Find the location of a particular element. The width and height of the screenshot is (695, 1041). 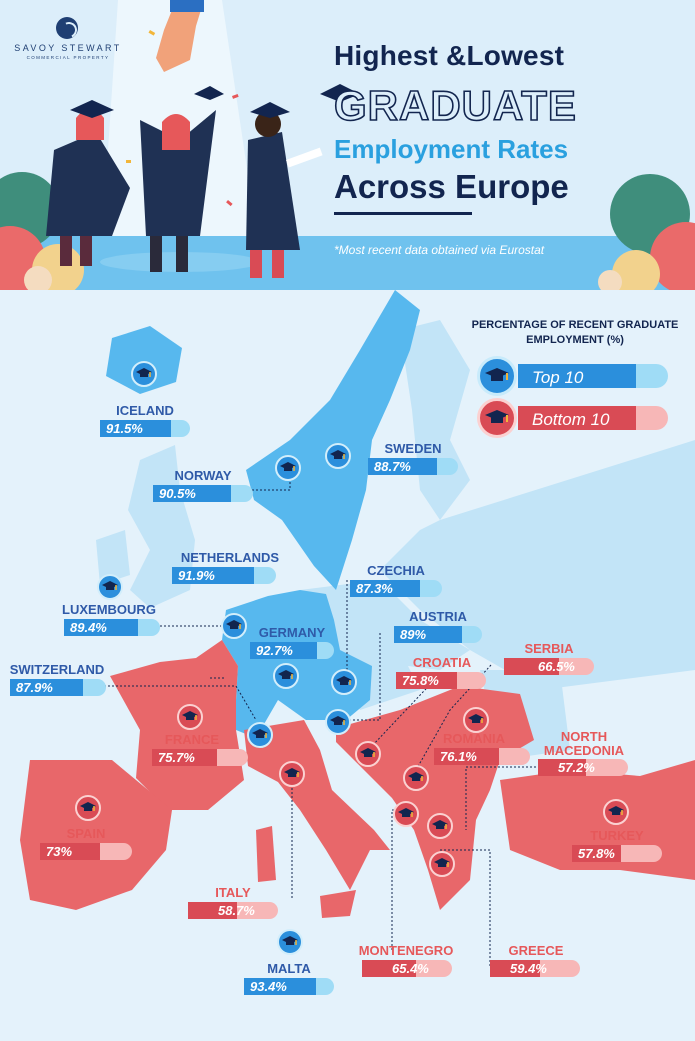

turkey-shape is located at coordinates (597, 820).